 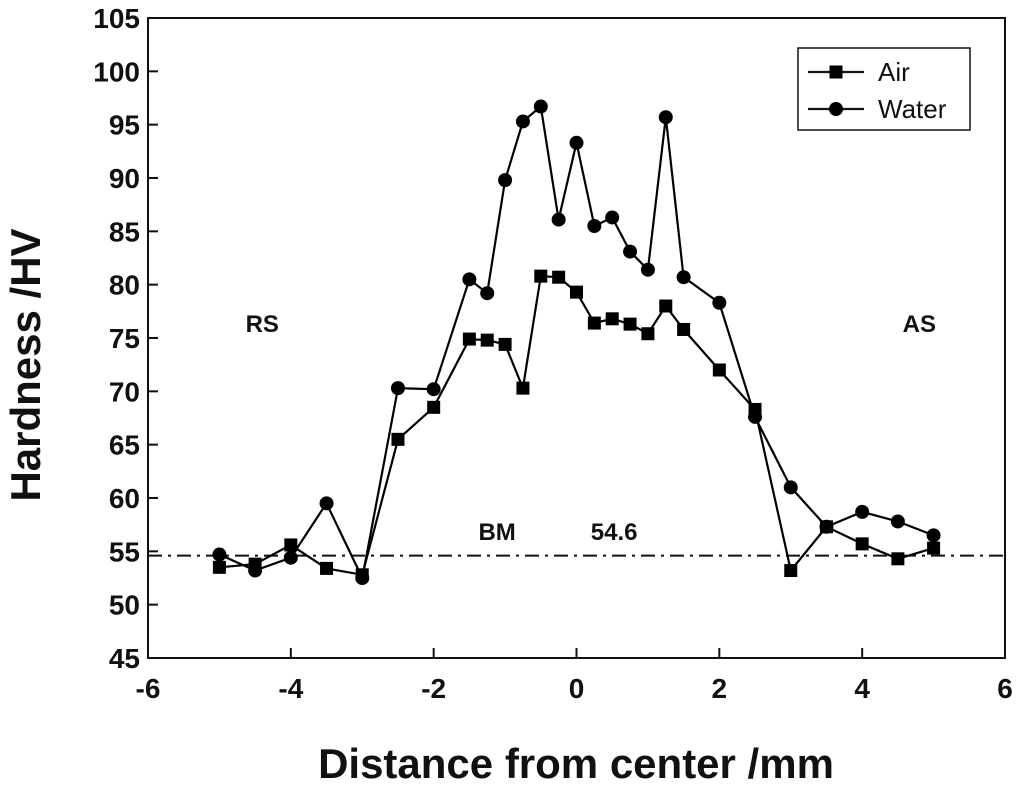 I want to click on y-tick-label: 75, so click(x=124, y=338).